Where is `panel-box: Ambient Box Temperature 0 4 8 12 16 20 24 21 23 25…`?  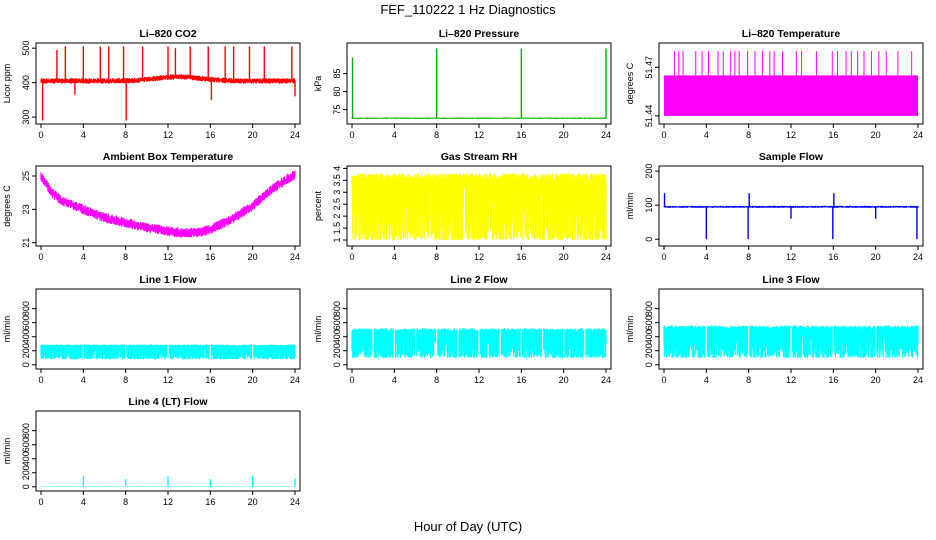
panel-box: Ambient Box Temperature 0 4 8 12 16 20 24 21 23 25… is located at coordinates (151, 206).